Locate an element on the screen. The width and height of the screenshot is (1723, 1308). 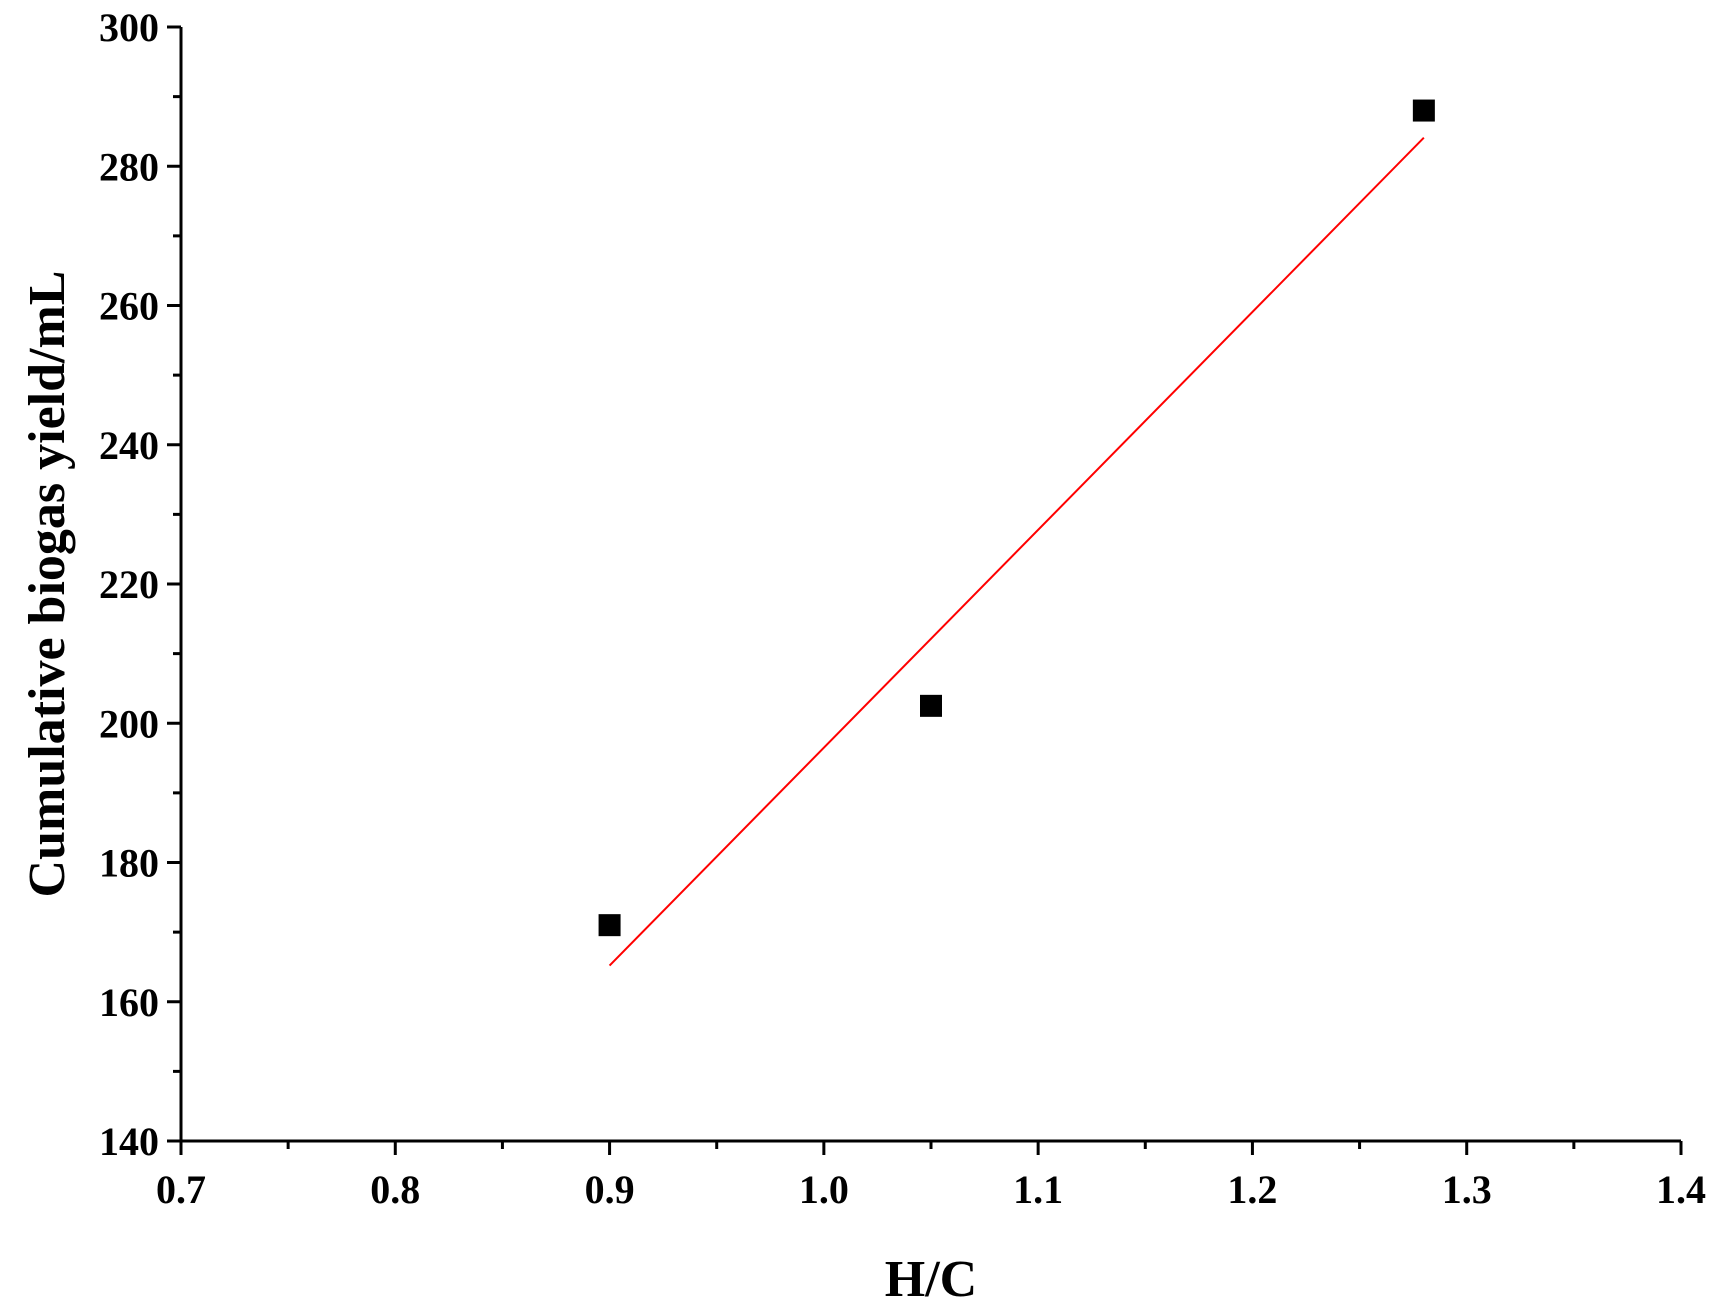
y-tick-label: 140 is located at coordinates (129, 1141).